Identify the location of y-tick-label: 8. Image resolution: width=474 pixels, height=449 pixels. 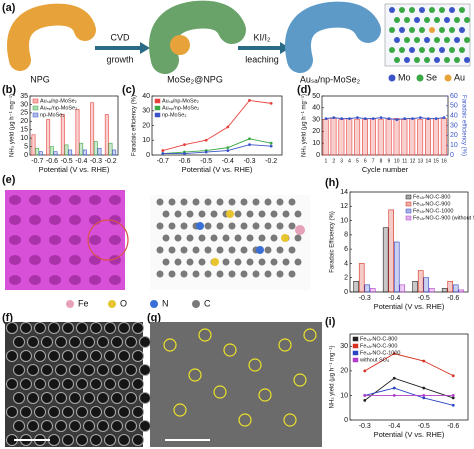
(346, 235).